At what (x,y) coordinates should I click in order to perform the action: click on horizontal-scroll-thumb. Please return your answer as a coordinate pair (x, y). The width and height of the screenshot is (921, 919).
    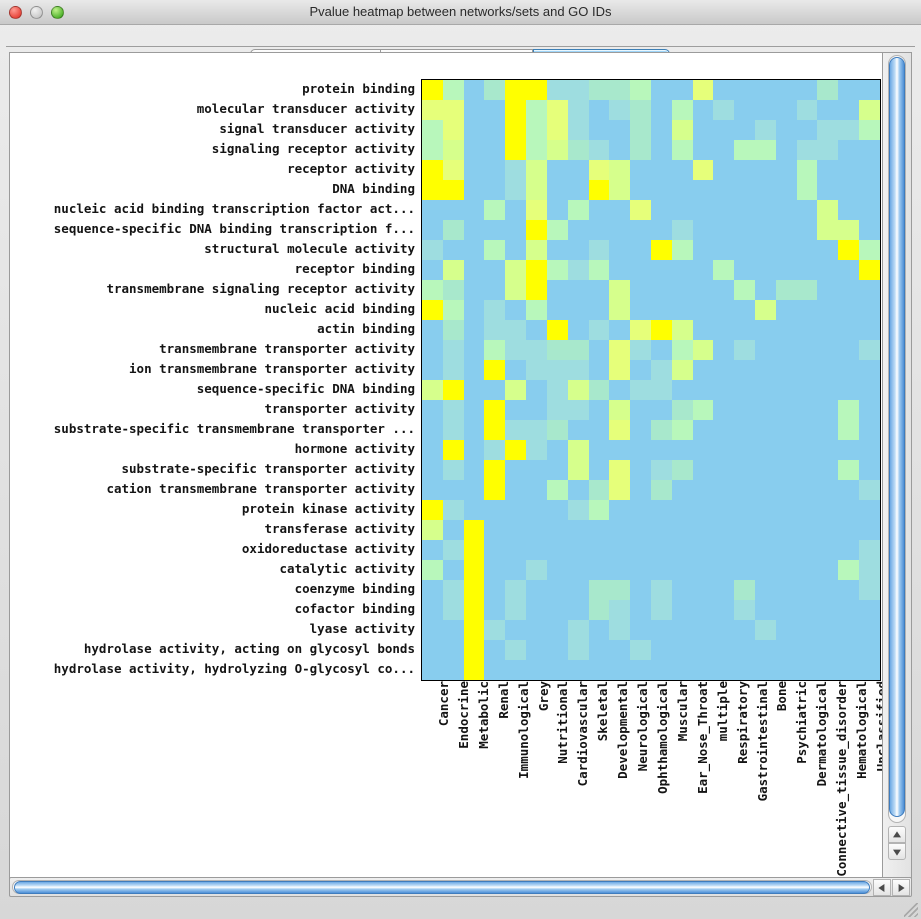
    Looking at the image, I should click on (442, 887).